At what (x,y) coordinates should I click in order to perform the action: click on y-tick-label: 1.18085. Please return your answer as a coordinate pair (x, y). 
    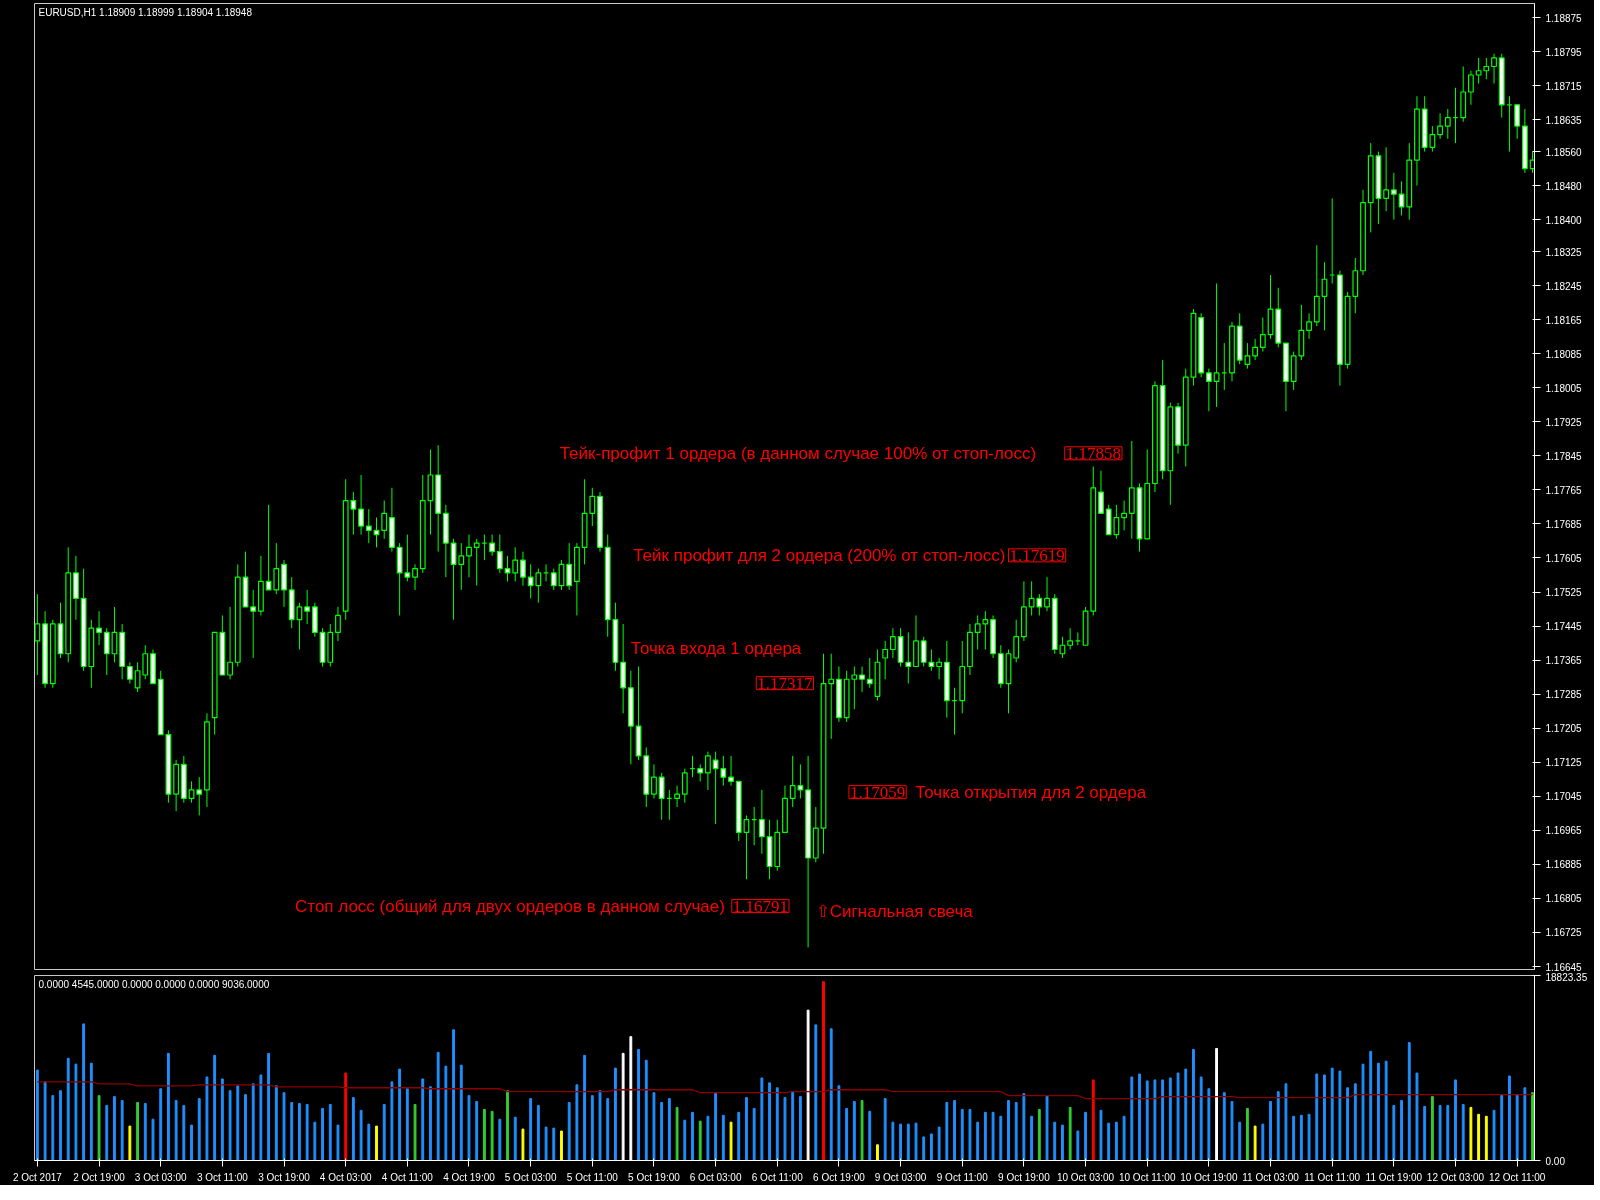
    Looking at the image, I should click on (1564, 354).